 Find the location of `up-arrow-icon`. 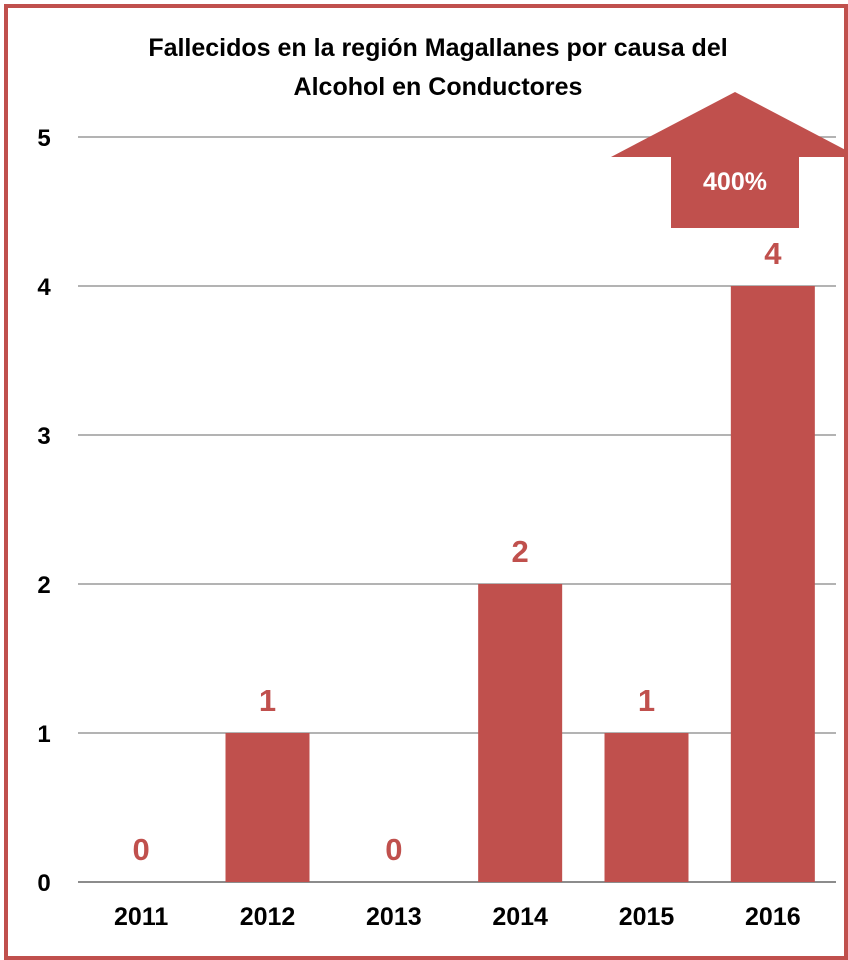

up-arrow-icon is located at coordinates (729, 160).